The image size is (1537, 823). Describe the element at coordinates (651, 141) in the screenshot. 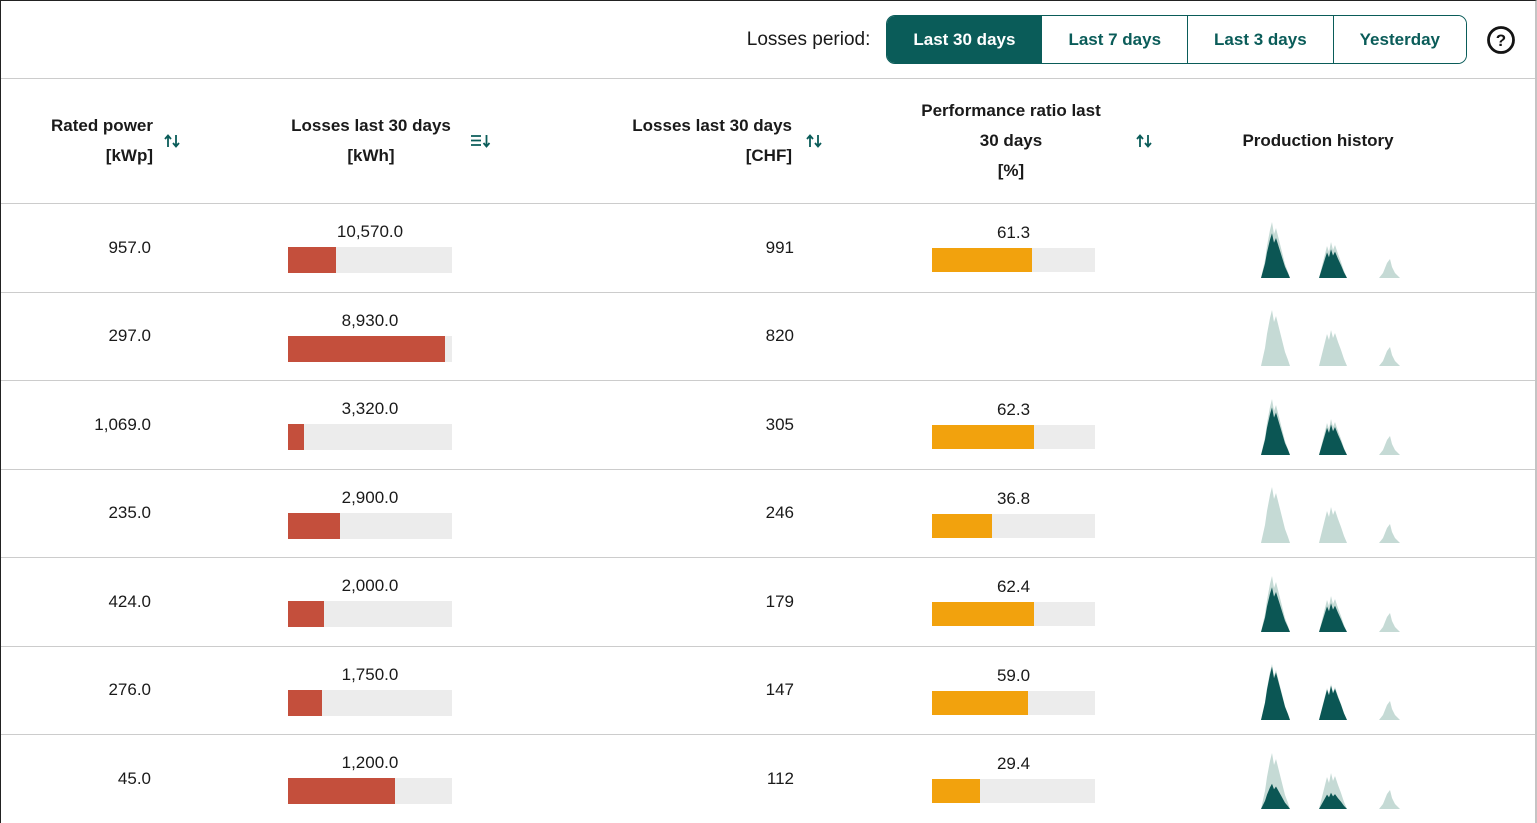

I see `column-header-losses-chf: Losses last 30 days [CHF]` at that location.